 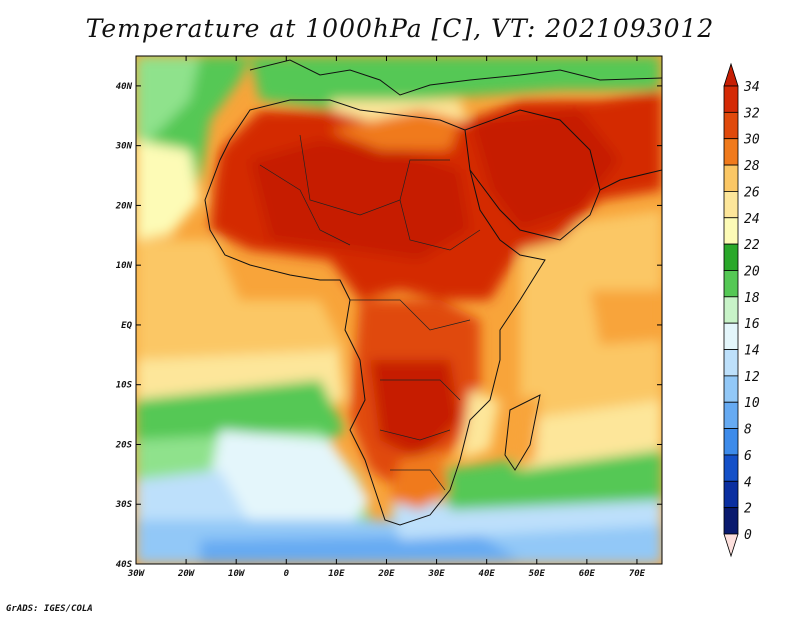 I want to click on colorbar-label: 4, so click(x=748, y=482).